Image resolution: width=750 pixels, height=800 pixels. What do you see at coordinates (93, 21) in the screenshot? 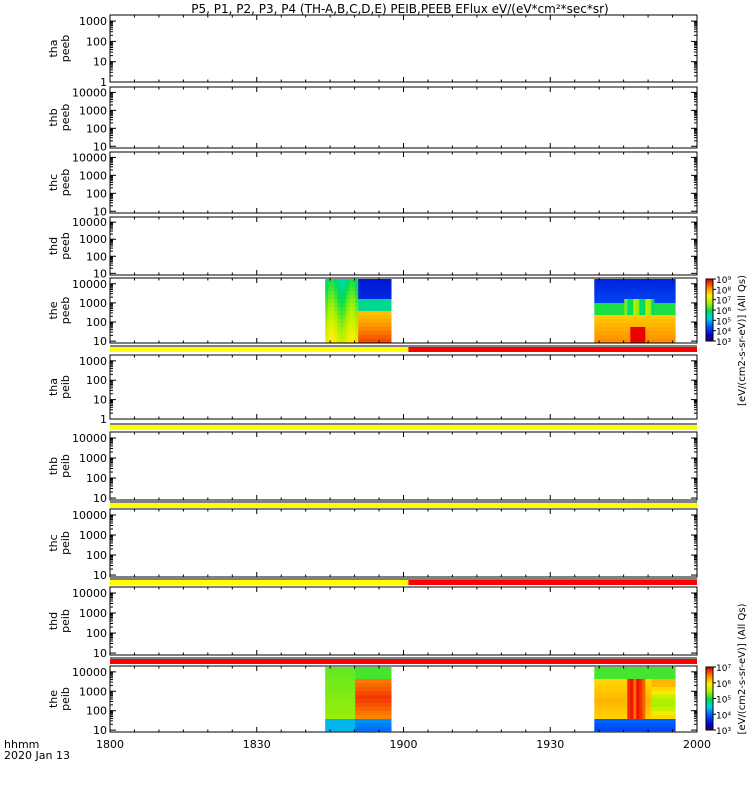
I see `ytick-label: 1000` at bounding box center [93, 21].